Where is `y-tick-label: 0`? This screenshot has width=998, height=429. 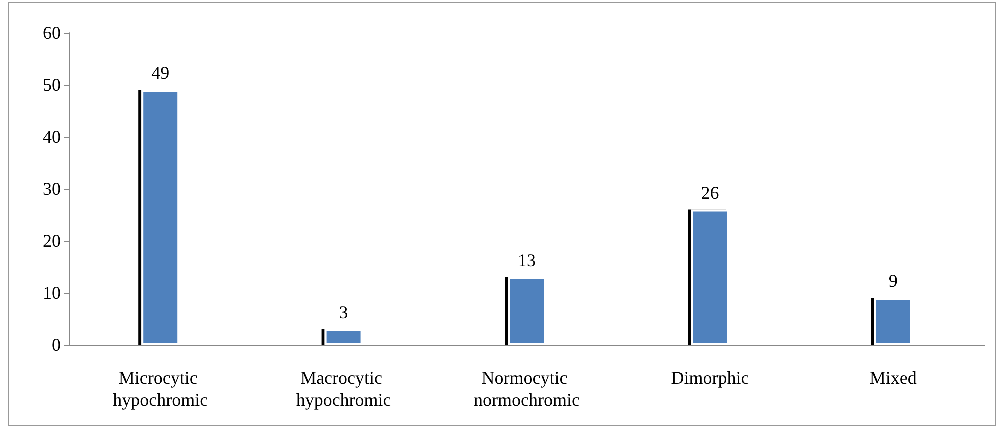
y-tick-label: 0 is located at coordinates (56, 345).